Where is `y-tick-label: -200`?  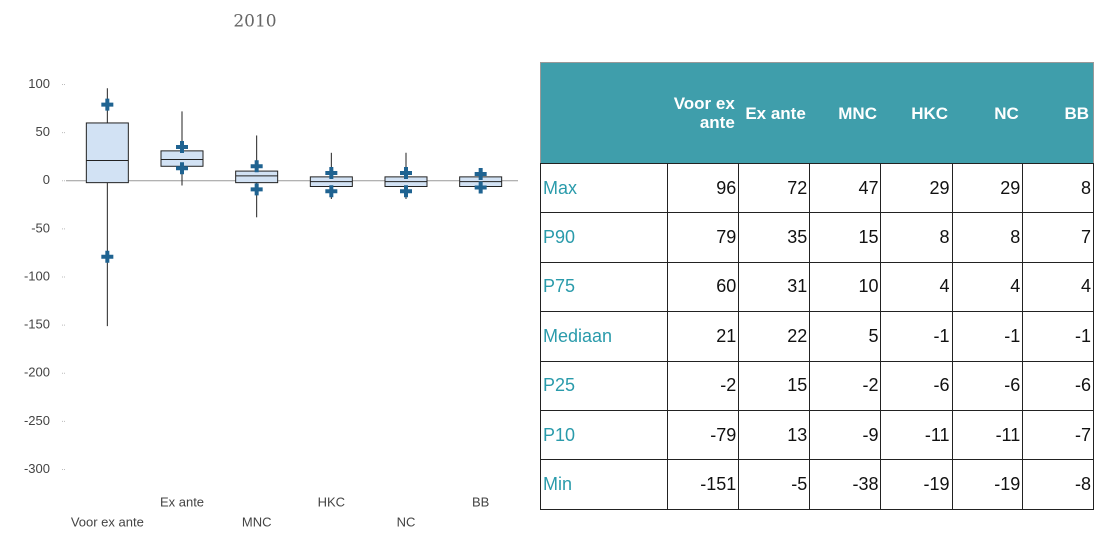
y-tick-label: -200 is located at coordinates (37, 372).